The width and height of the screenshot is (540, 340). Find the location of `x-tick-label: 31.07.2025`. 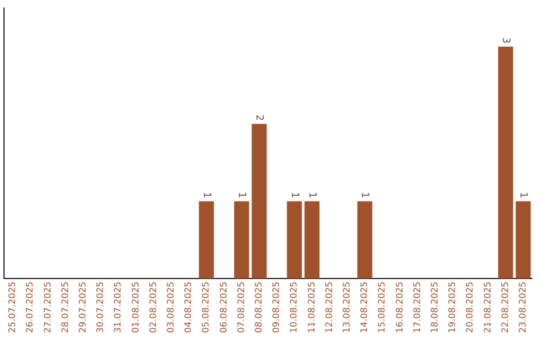

x-tick-label: 31.07.2025 is located at coordinates (119, 307).